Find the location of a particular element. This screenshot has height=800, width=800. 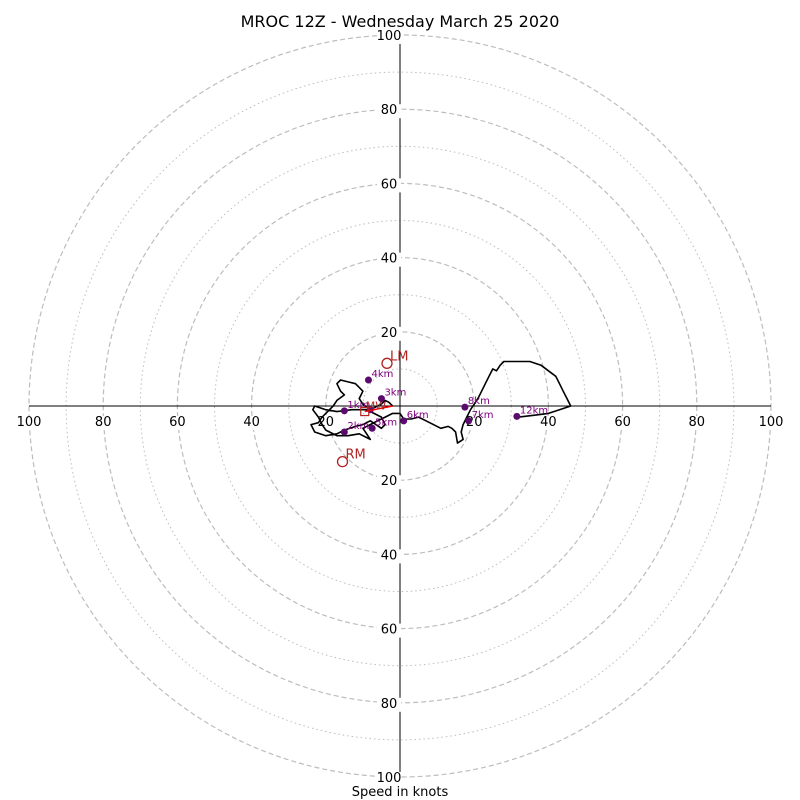

chart-title: MROC 12Z - Wednesday March 25 2020 is located at coordinates (400, 21).